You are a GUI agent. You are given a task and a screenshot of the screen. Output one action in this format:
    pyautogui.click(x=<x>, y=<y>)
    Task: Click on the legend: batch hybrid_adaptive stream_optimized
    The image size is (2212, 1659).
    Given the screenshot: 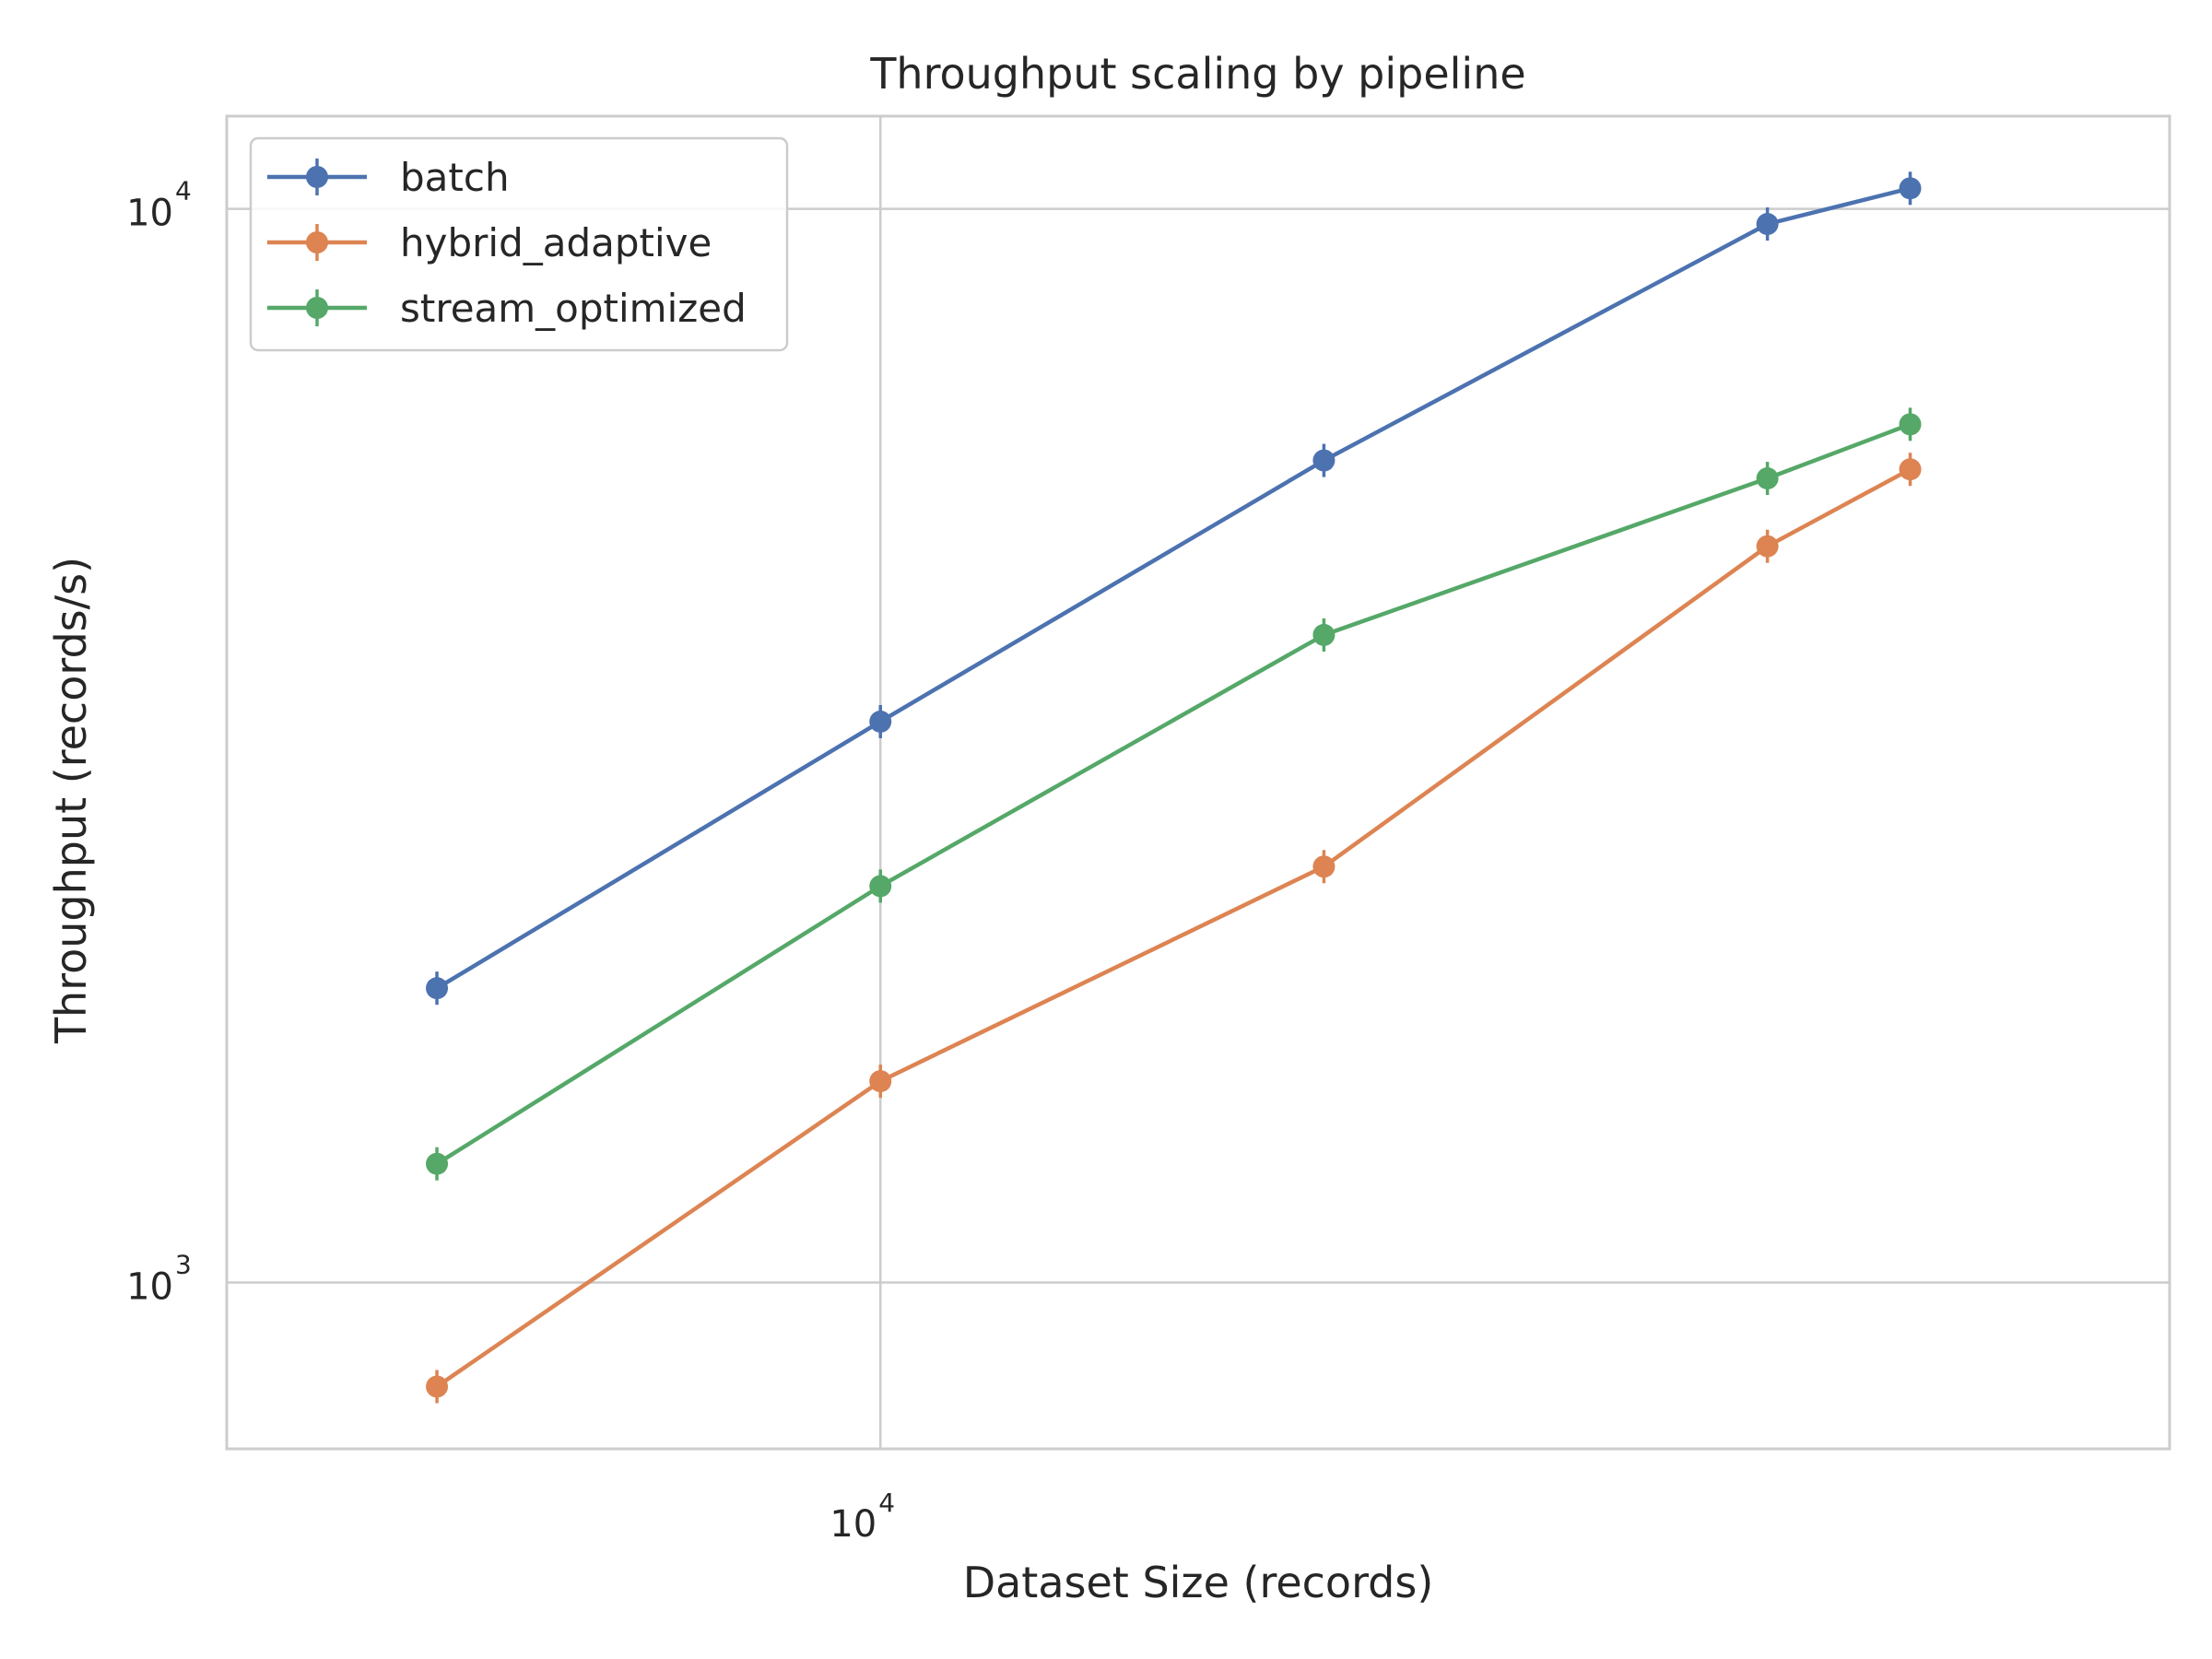 What is the action you would take?
    pyautogui.click(x=519, y=244)
    